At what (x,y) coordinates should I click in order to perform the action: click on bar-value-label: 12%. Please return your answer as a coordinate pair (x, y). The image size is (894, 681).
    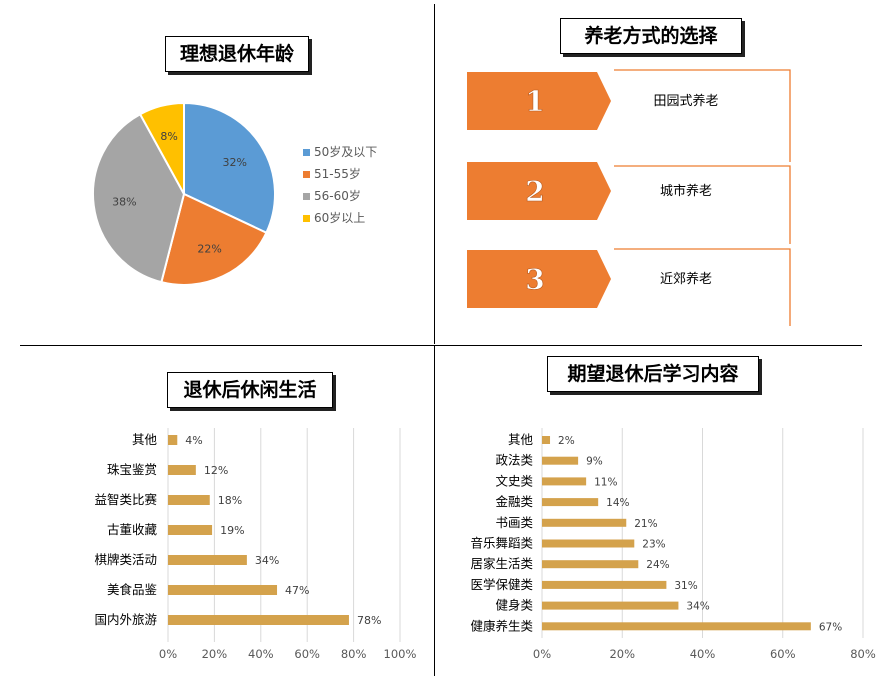
    Looking at the image, I should click on (216, 470).